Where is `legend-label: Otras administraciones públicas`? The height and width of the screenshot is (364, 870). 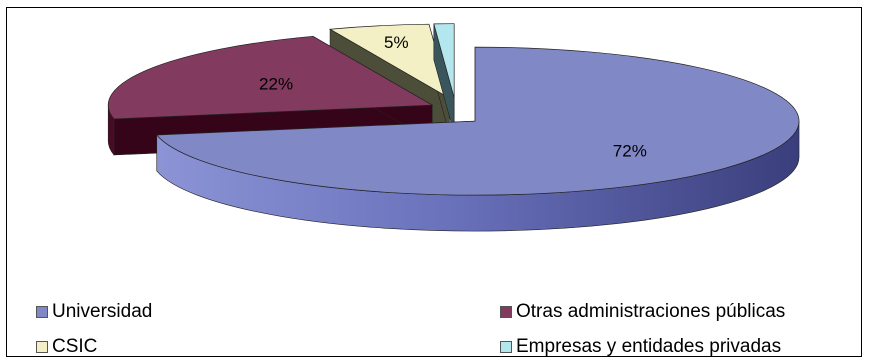
legend-label: Otras administraciones públicas is located at coordinates (651, 311).